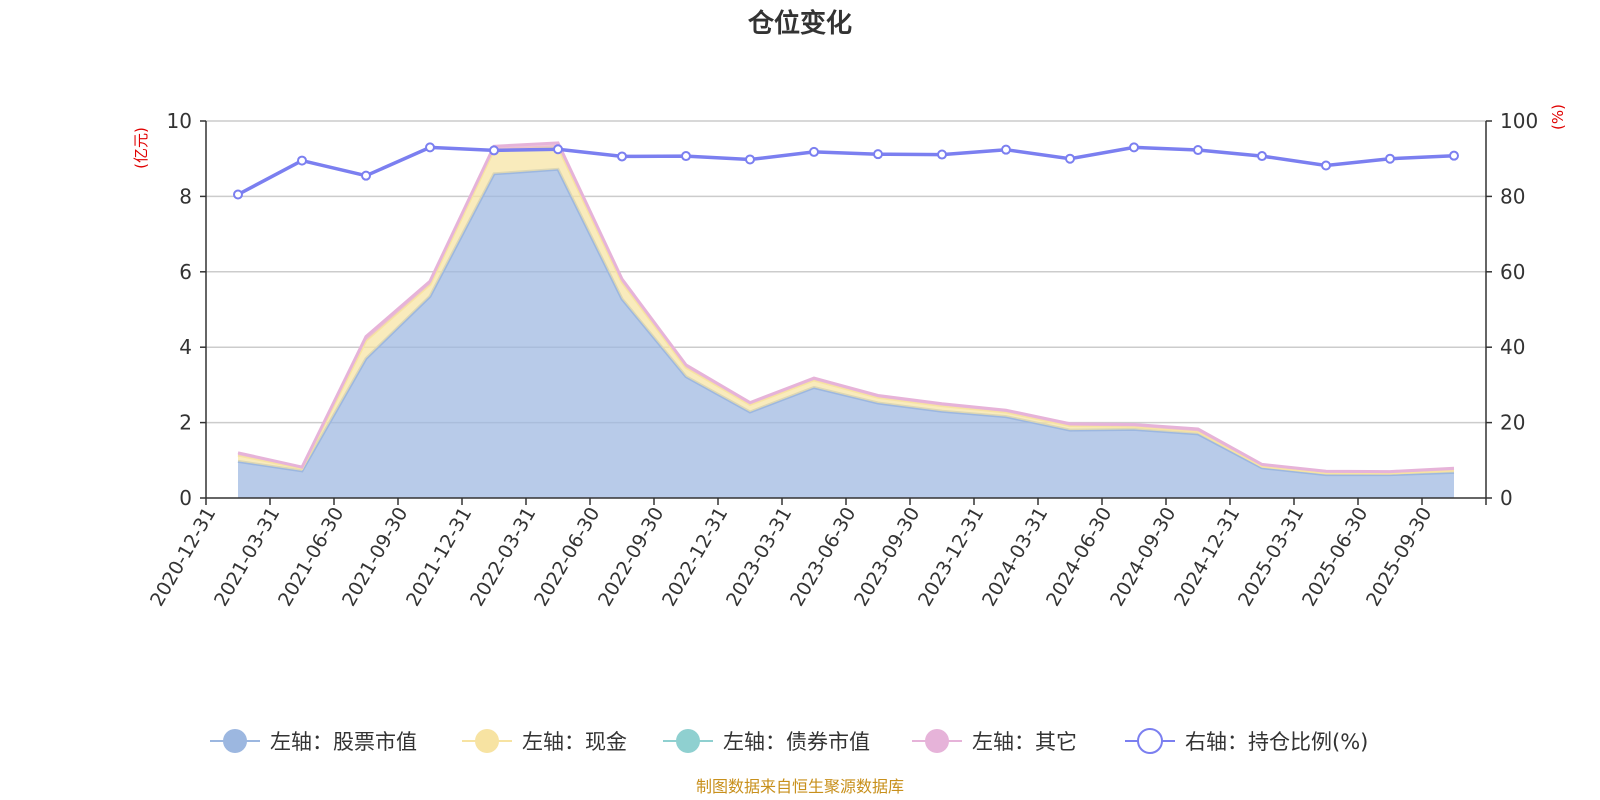 Image resolution: width=1600 pixels, height=800 pixels. I want to click on x-tick-label: 2022-06-30, so click(567, 557).